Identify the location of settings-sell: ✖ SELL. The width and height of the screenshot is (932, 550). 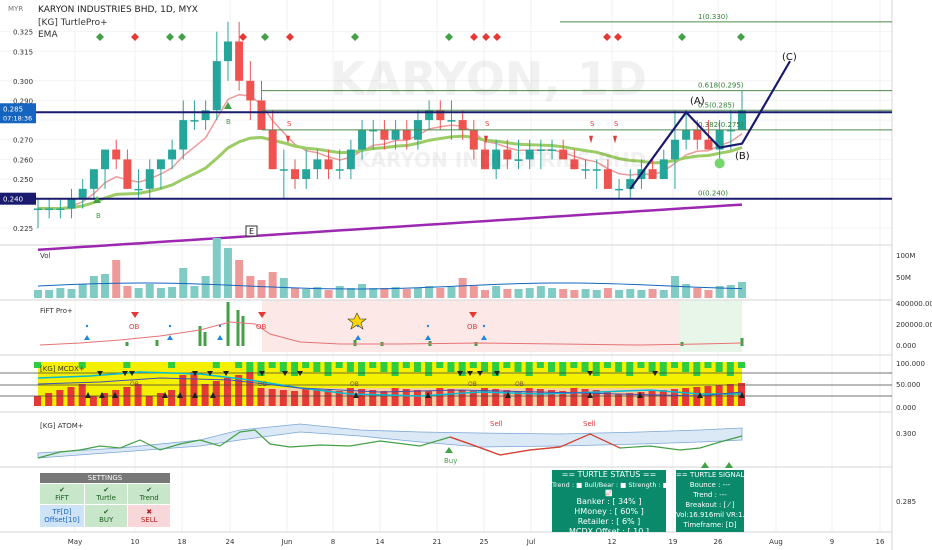
(149, 516).